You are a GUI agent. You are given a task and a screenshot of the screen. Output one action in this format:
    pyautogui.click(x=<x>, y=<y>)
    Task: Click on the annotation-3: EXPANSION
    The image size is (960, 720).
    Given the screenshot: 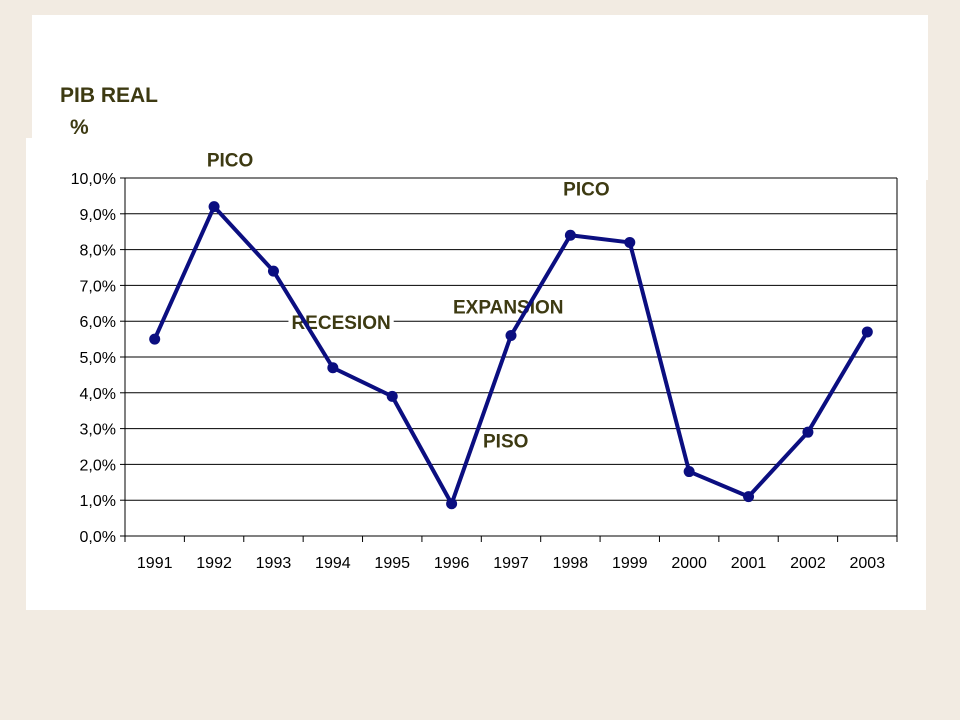 What is the action you would take?
    pyautogui.click(x=508, y=308)
    